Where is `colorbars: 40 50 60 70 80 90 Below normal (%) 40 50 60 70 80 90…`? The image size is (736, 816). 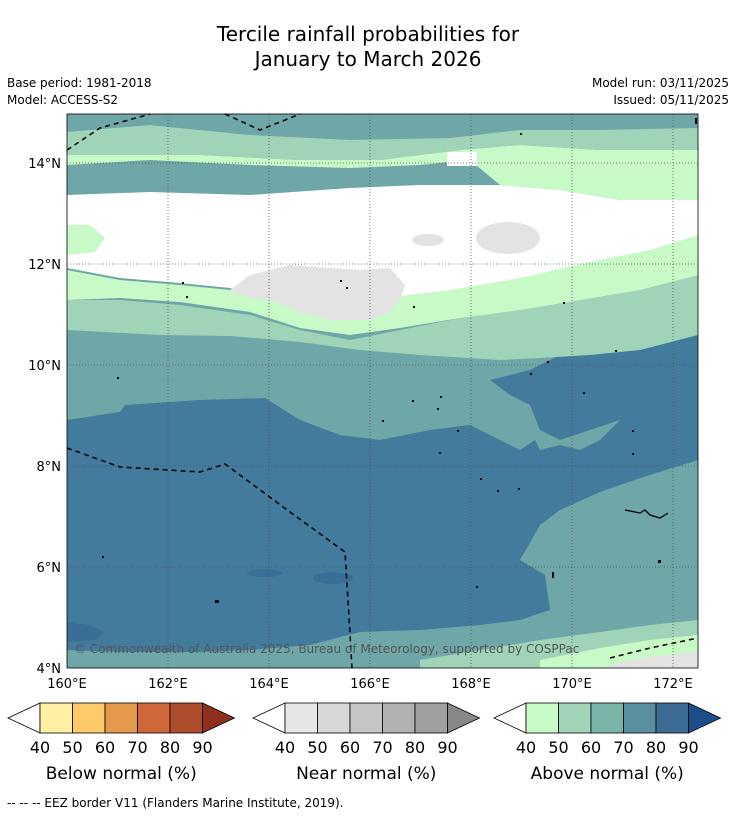
colorbars: 40 50 60 70 80 90 Below normal (%) 40 50 60 70 80 90… is located at coordinates (364, 743).